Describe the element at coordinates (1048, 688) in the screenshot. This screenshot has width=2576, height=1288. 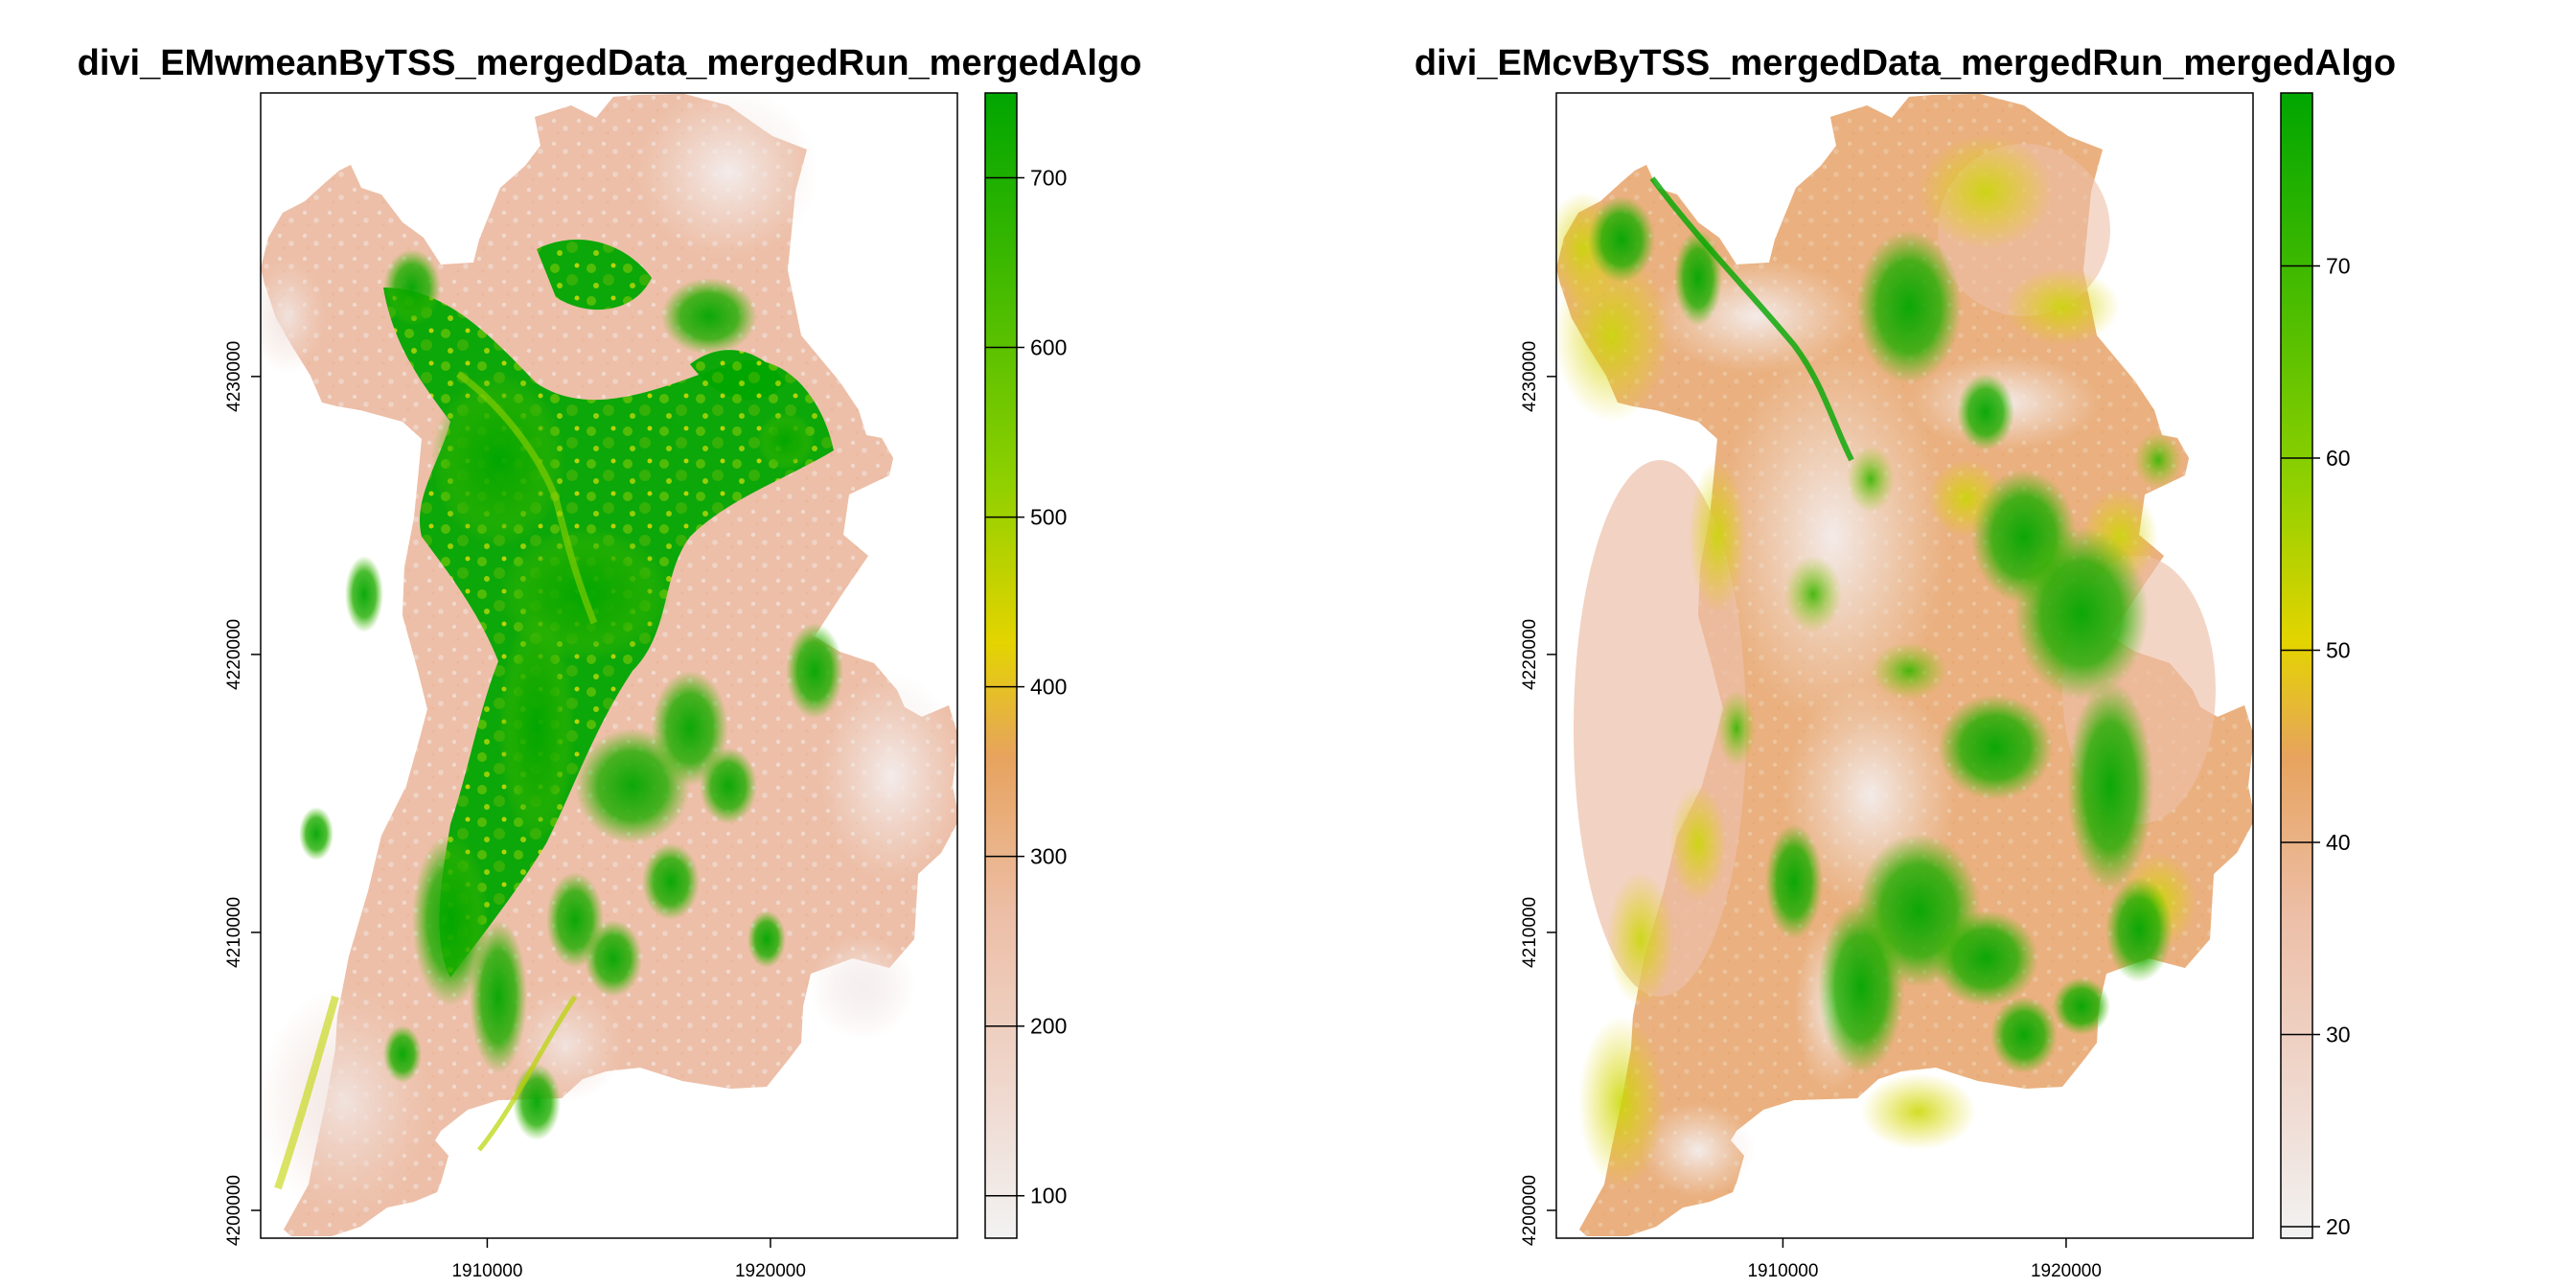
I see `legend-tick-label: 400` at that location.